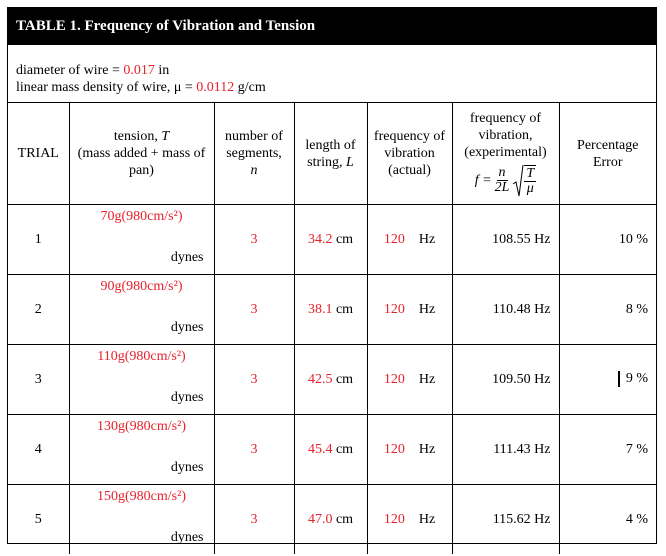  What do you see at coordinates (250, 87) in the screenshot?
I see `density-unit: g/cm` at bounding box center [250, 87].